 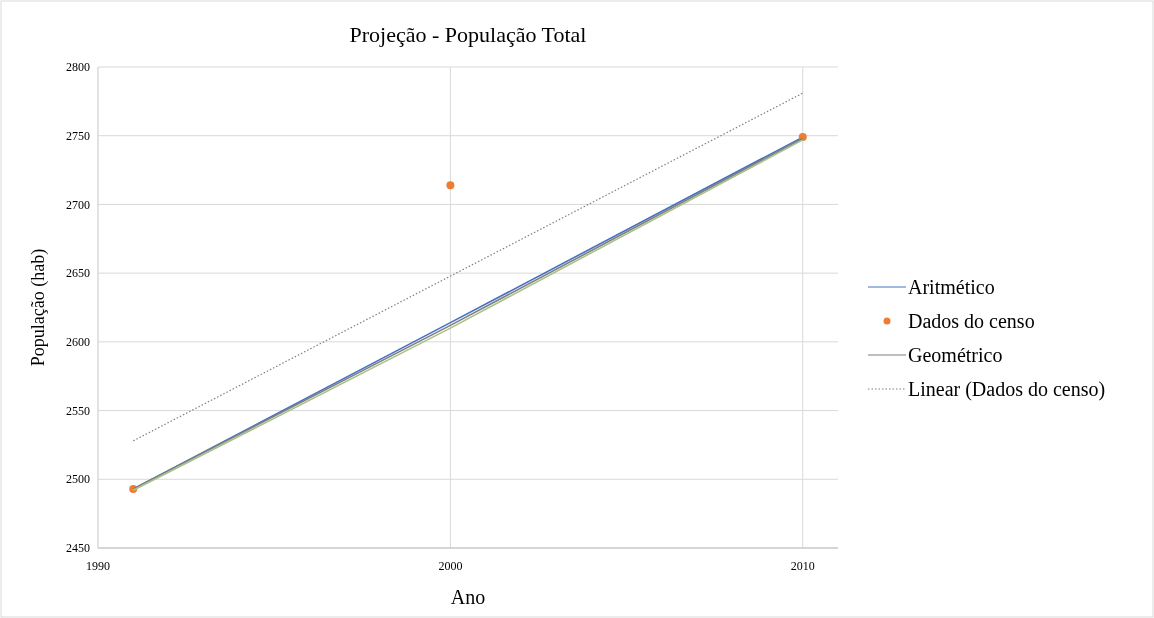 What do you see at coordinates (98, 566) in the screenshot?
I see `x-tick-label: 1990` at bounding box center [98, 566].